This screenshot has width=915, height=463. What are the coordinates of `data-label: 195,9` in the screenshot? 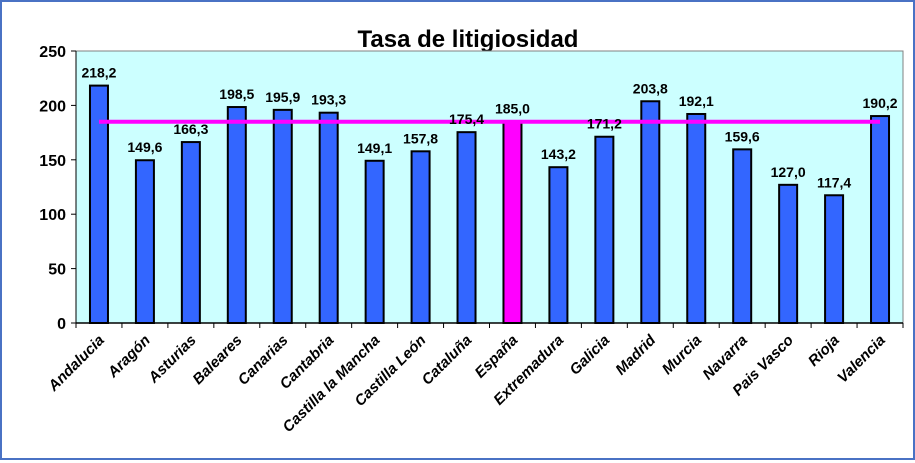 It's located at (282, 97).